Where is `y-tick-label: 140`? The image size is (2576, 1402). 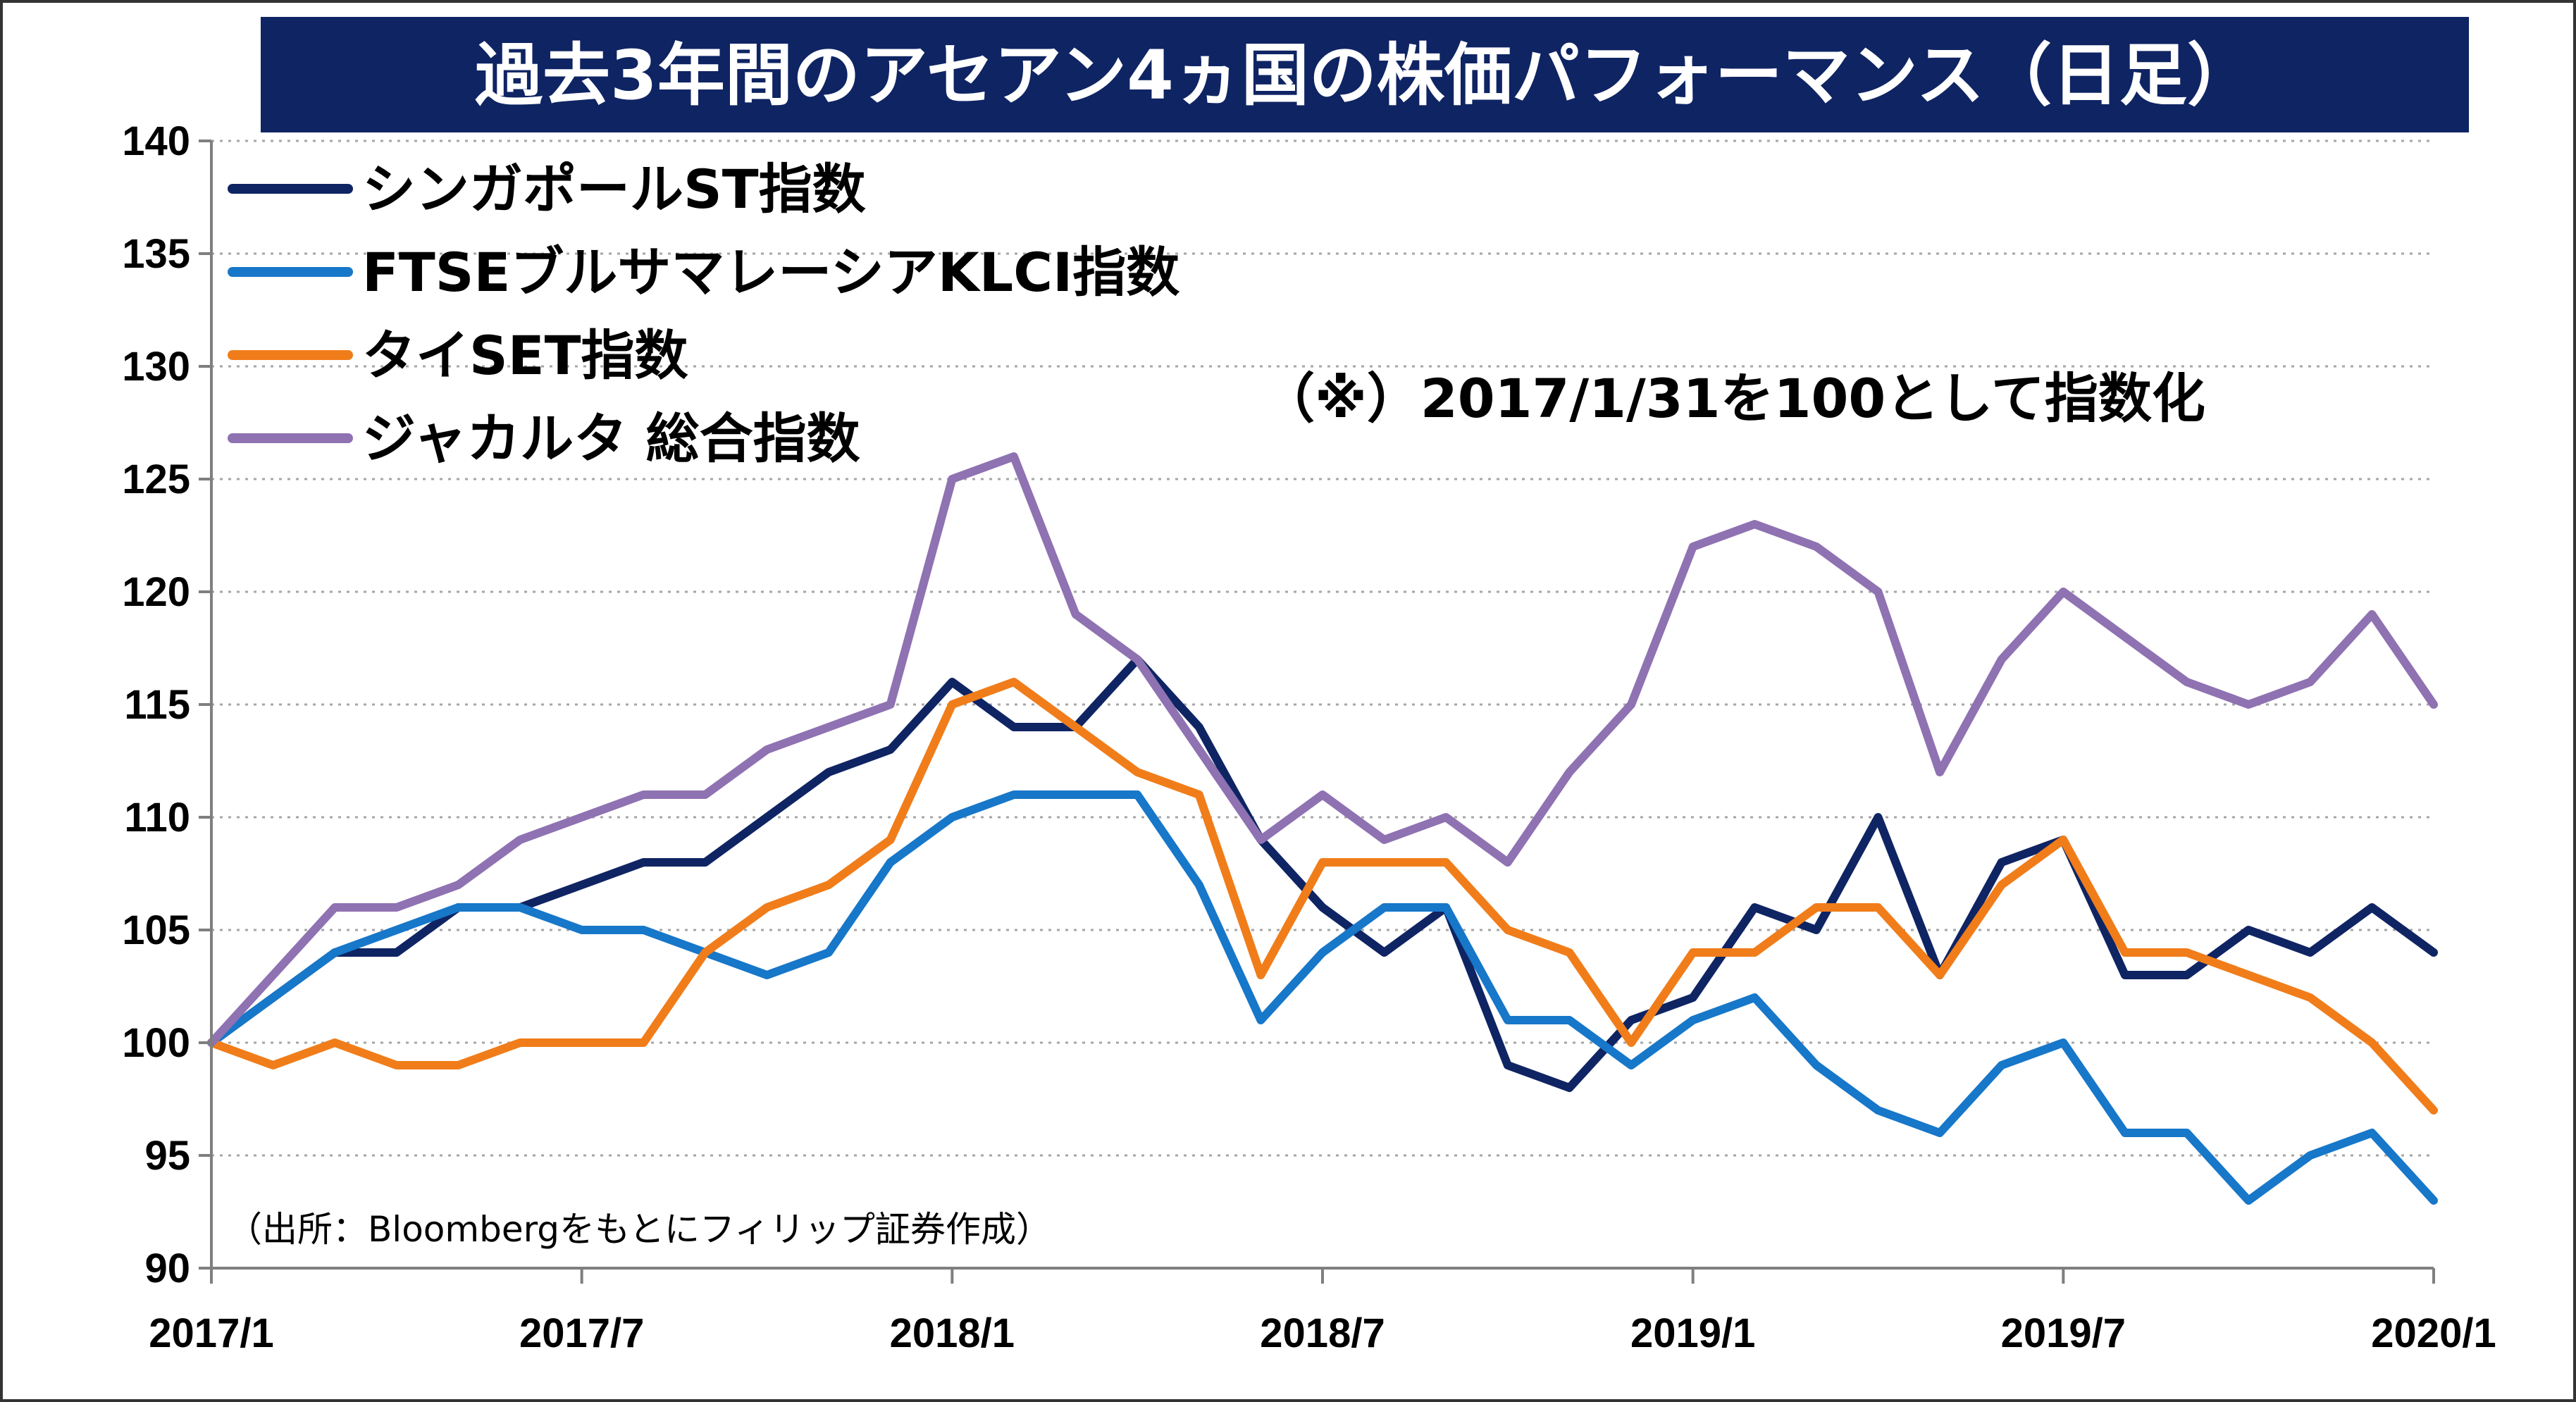 y-tick-label: 140 is located at coordinates (156, 141).